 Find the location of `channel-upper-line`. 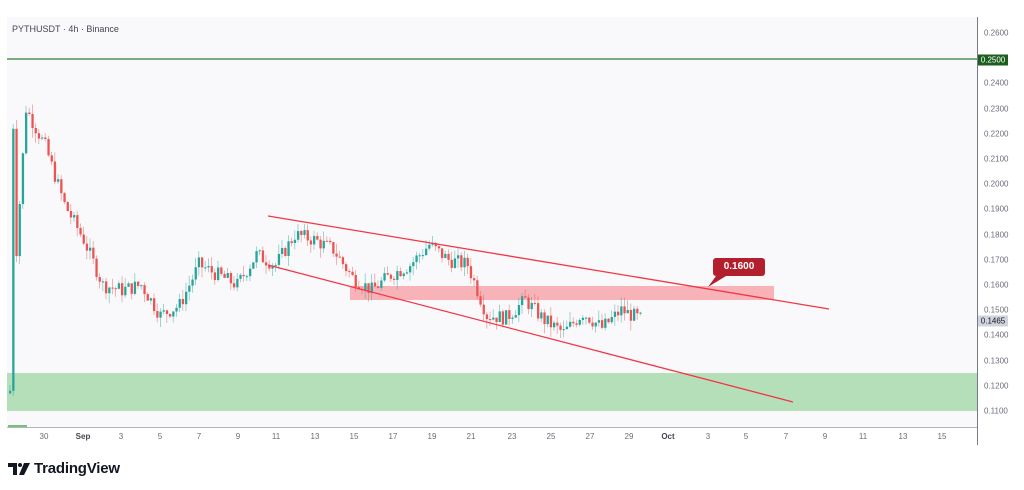

channel-upper-line is located at coordinates (548, 262).